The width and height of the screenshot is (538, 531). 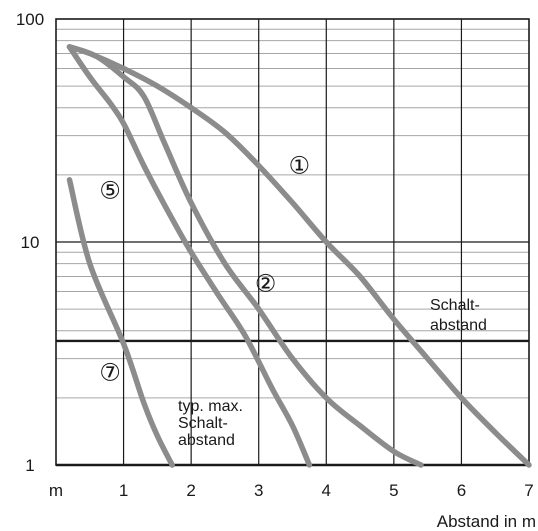 I want to click on curve-label: ①, so click(x=299, y=166).